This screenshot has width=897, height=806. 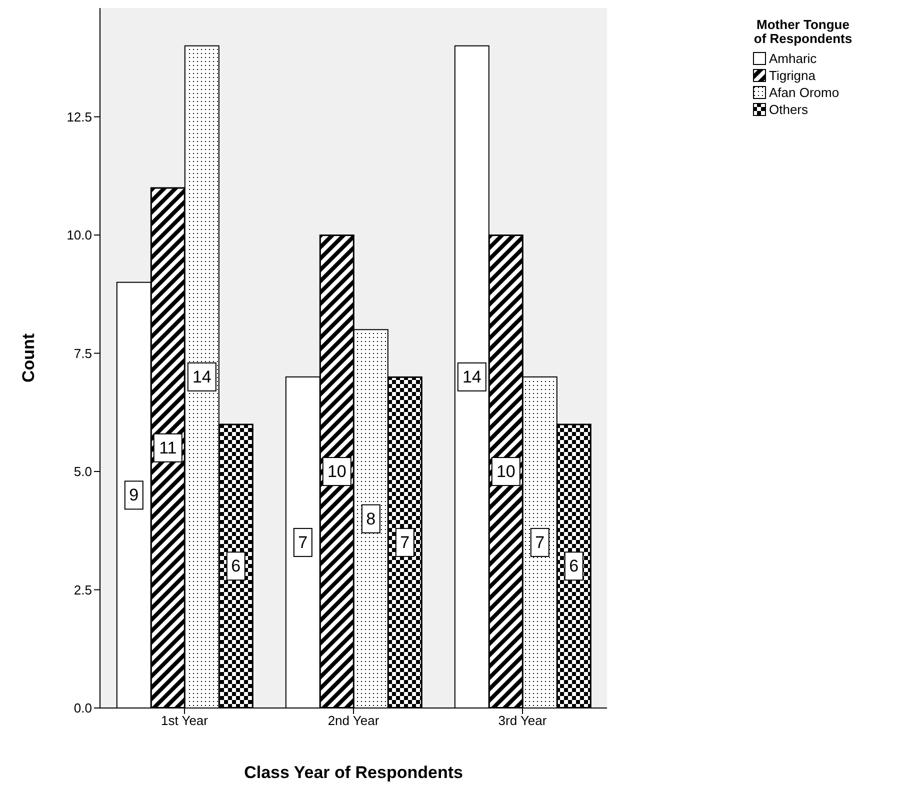 I want to click on x-tick-label: 3rd Year, so click(x=523, y=720).